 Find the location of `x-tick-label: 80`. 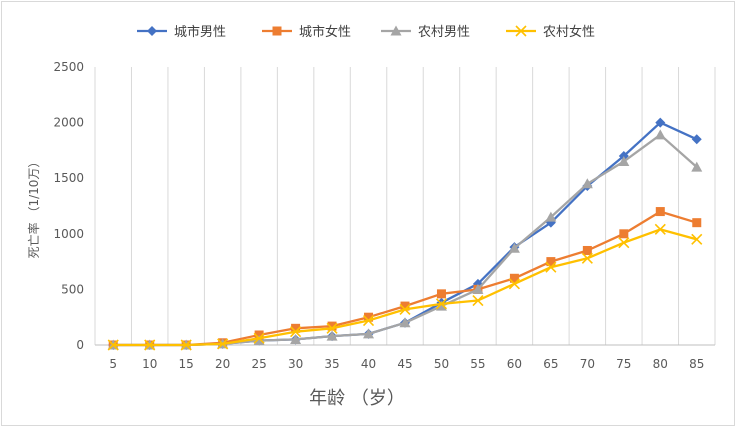

x-tick-label: 80 is located at coordinates (660, 364).